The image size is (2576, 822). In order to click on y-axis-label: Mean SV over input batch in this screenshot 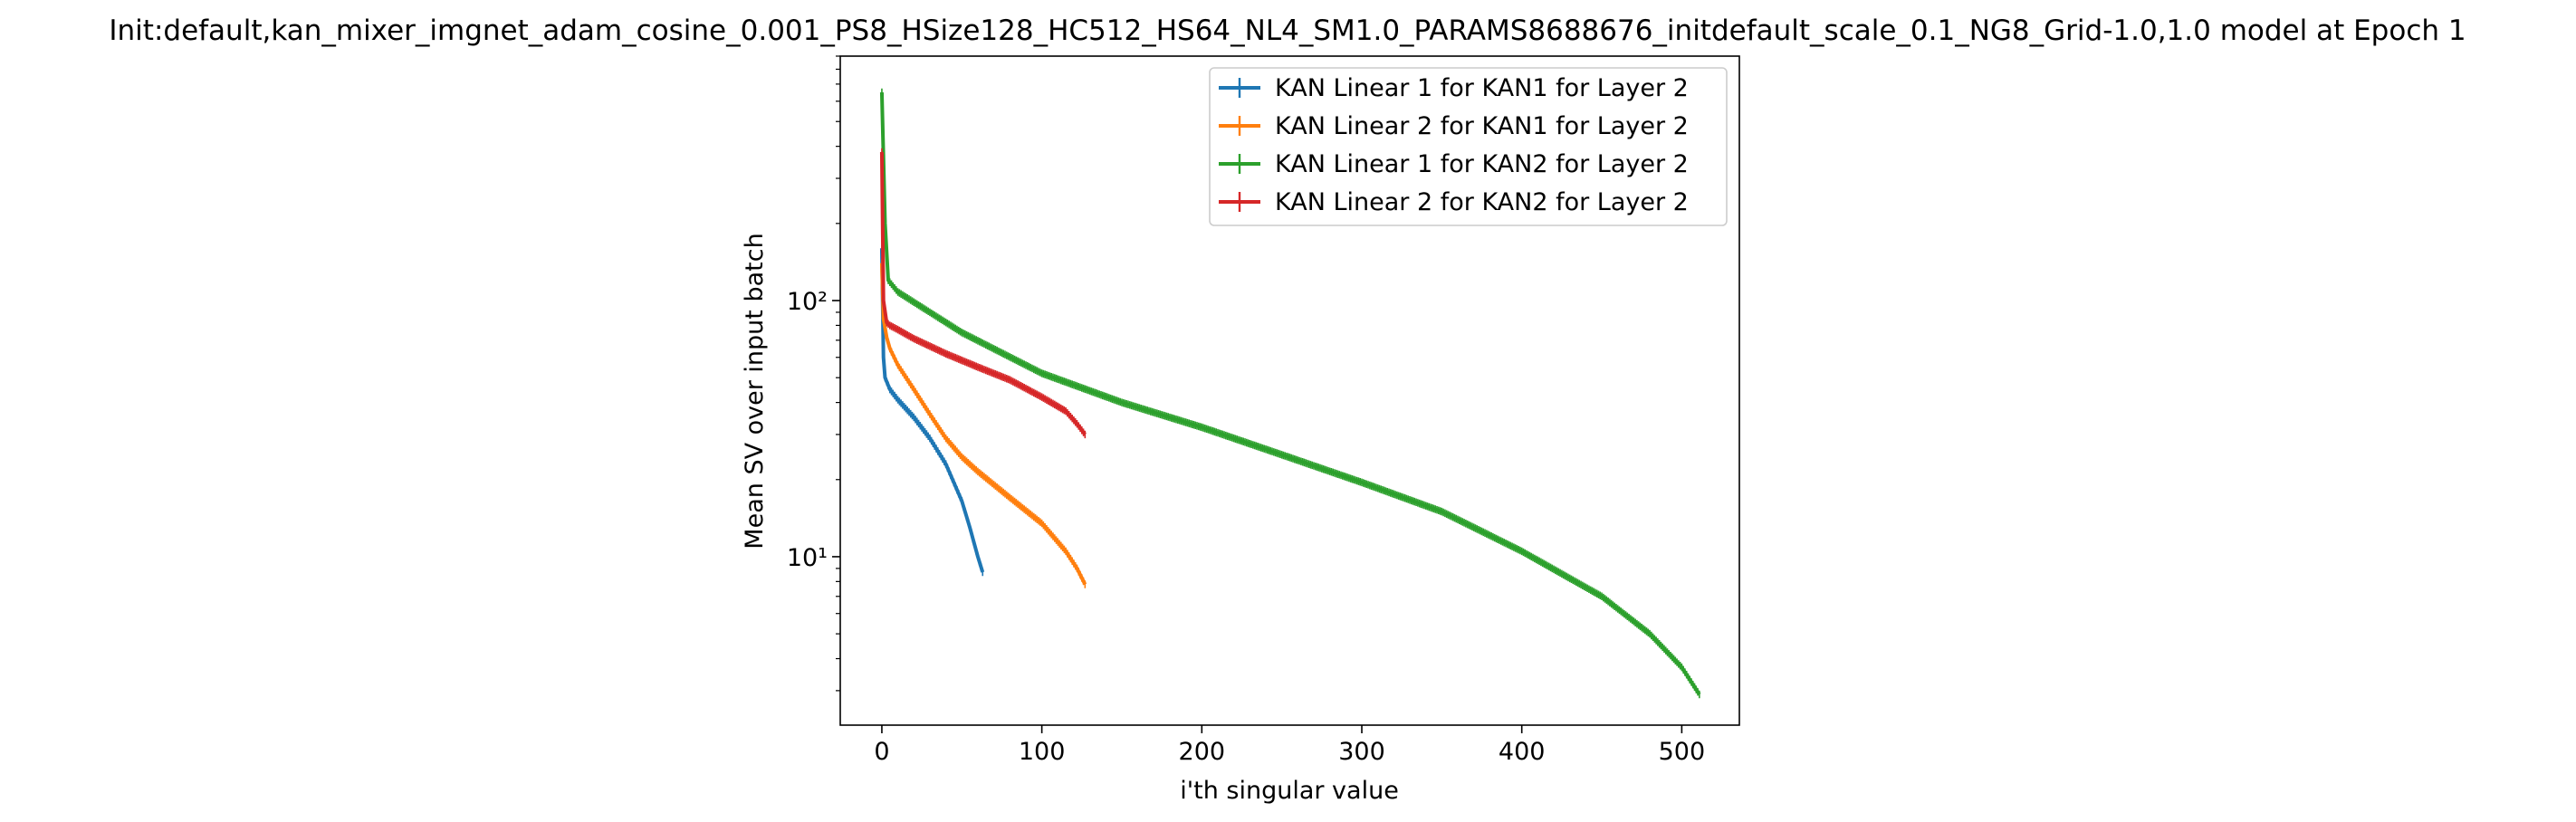, I will do `click(755, 391)`.